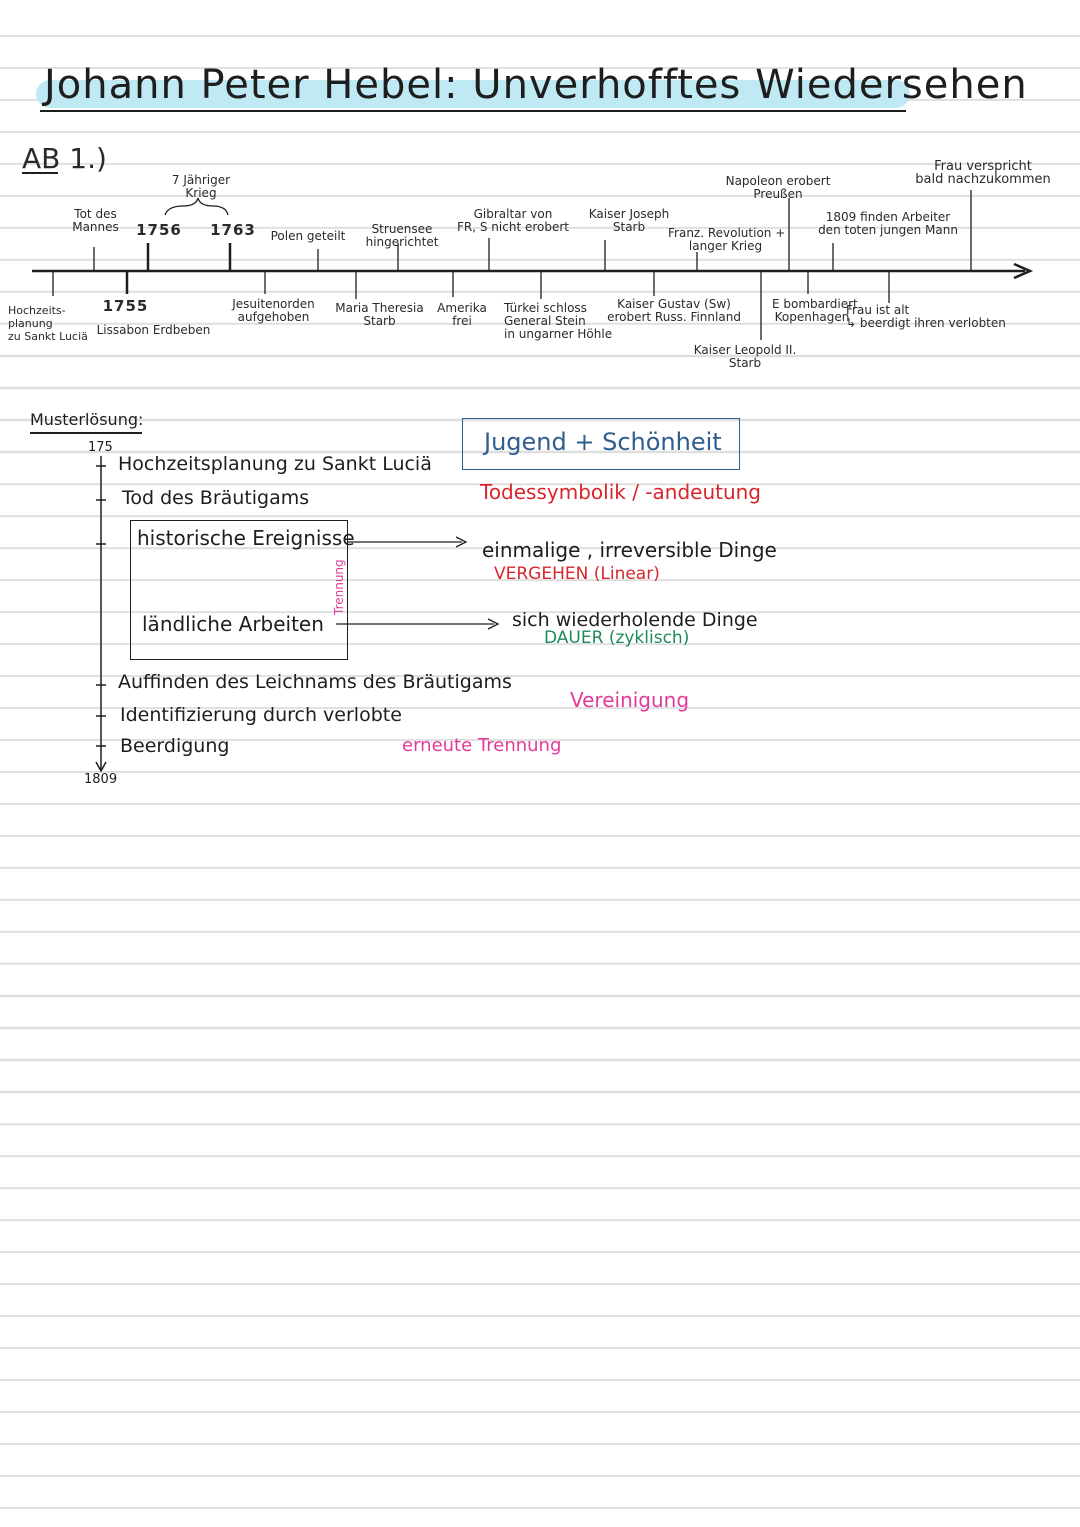 Image resolution: width=1080 pixels, height=1527 pixels. I want to click on arrow2-text: sich wiederholende Dinge, so click(635, 620).